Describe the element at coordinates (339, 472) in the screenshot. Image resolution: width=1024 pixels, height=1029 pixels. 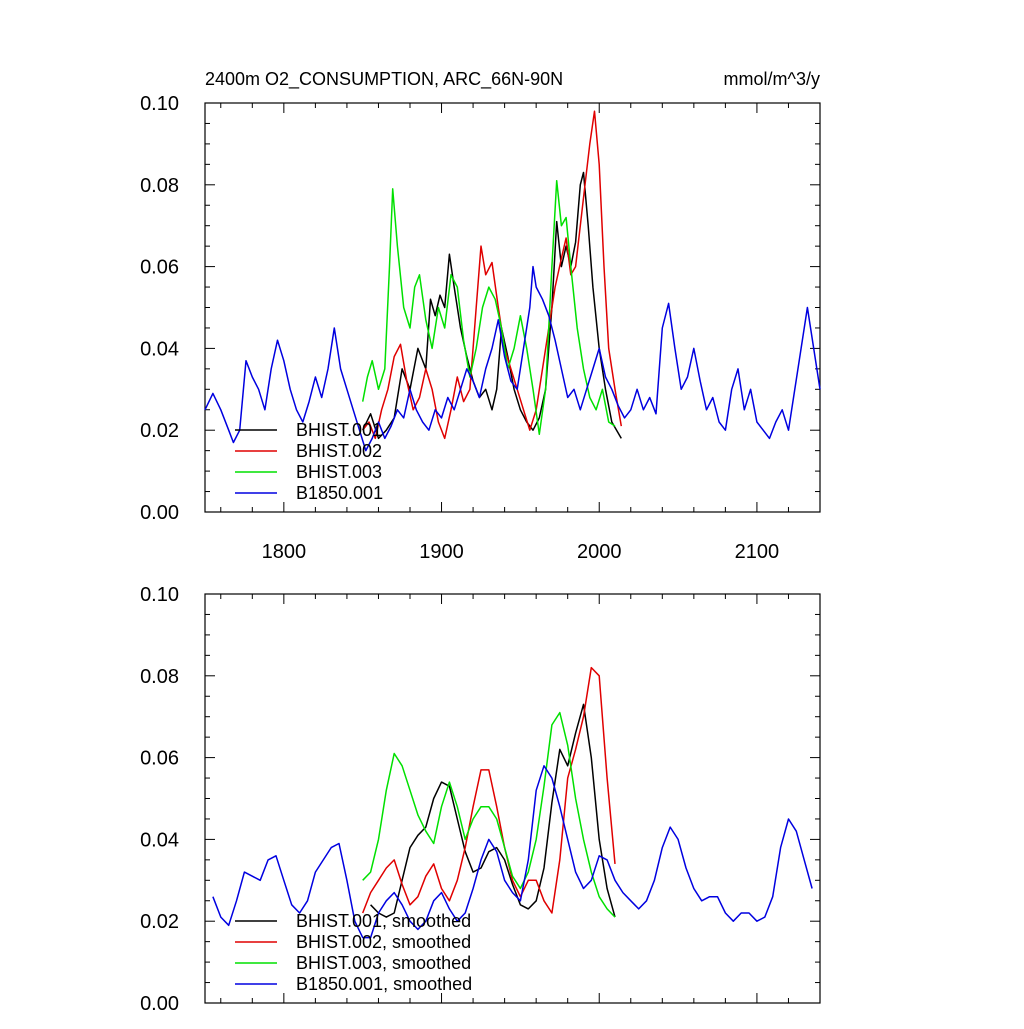
I see `legend-label: BHIST.003` at that location.